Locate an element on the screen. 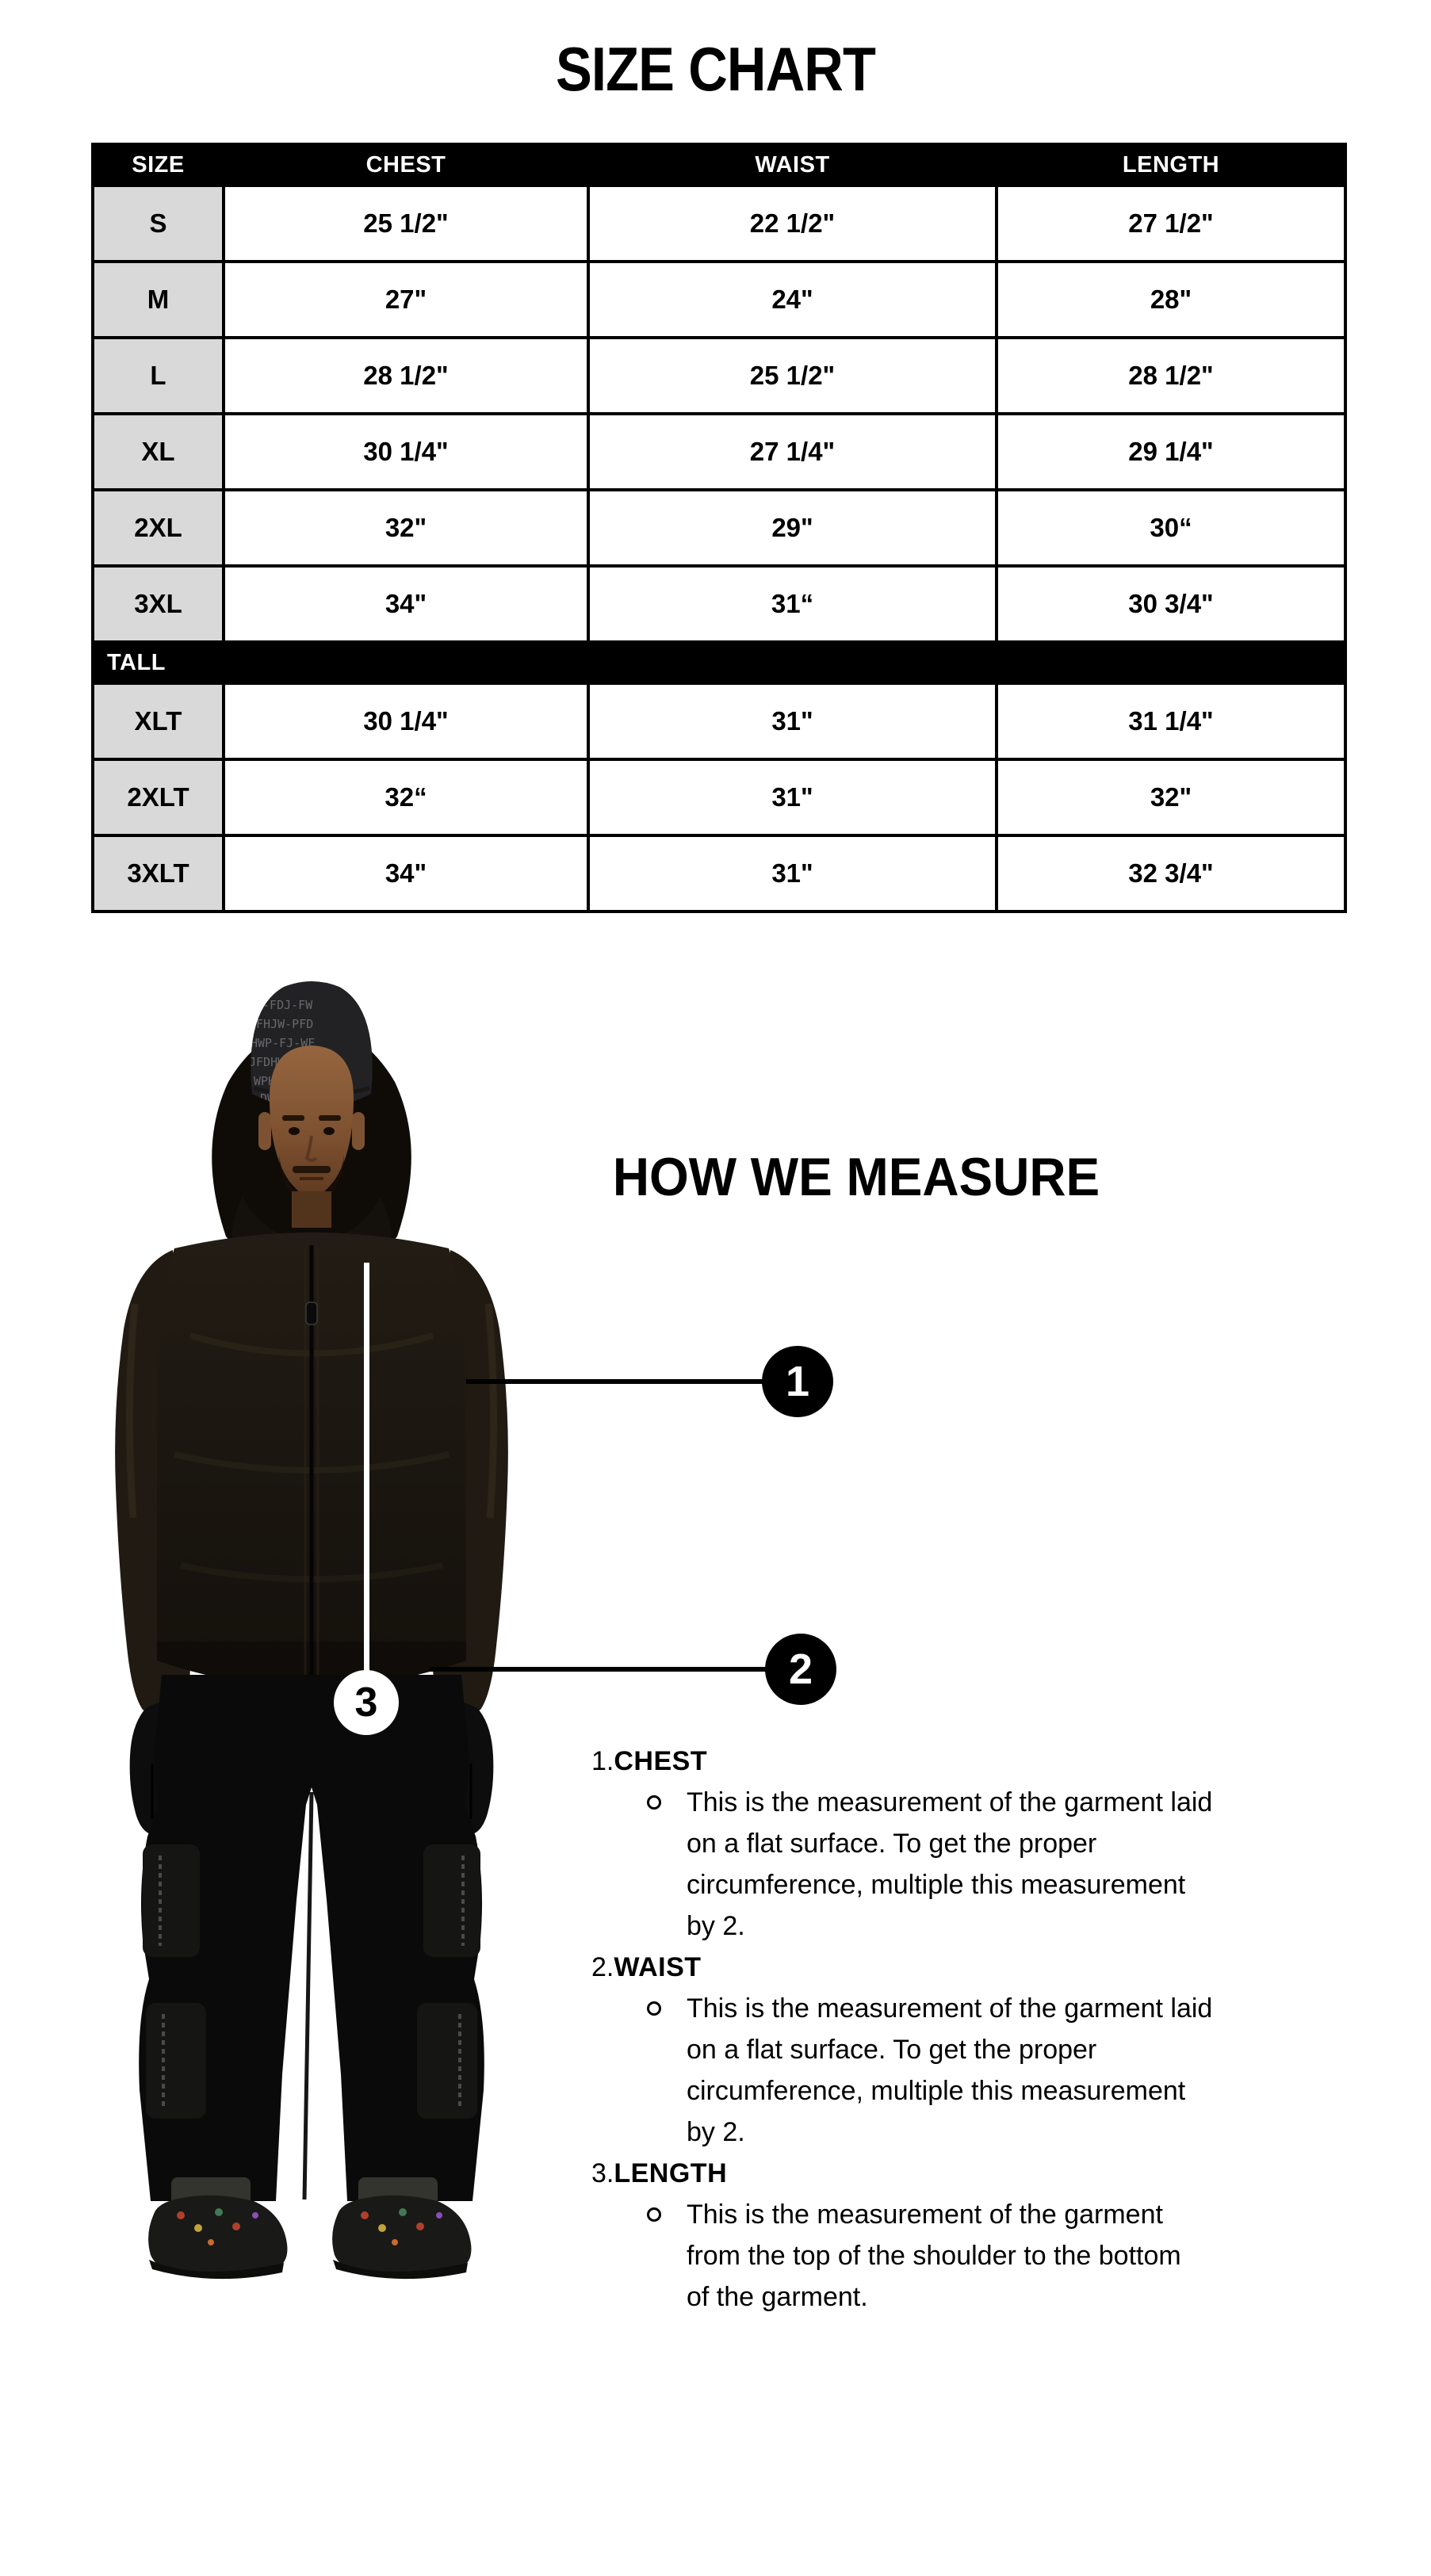  table-header-row: SIZE CHEST WAIST LENGTH is located at coordinates (719, 165).